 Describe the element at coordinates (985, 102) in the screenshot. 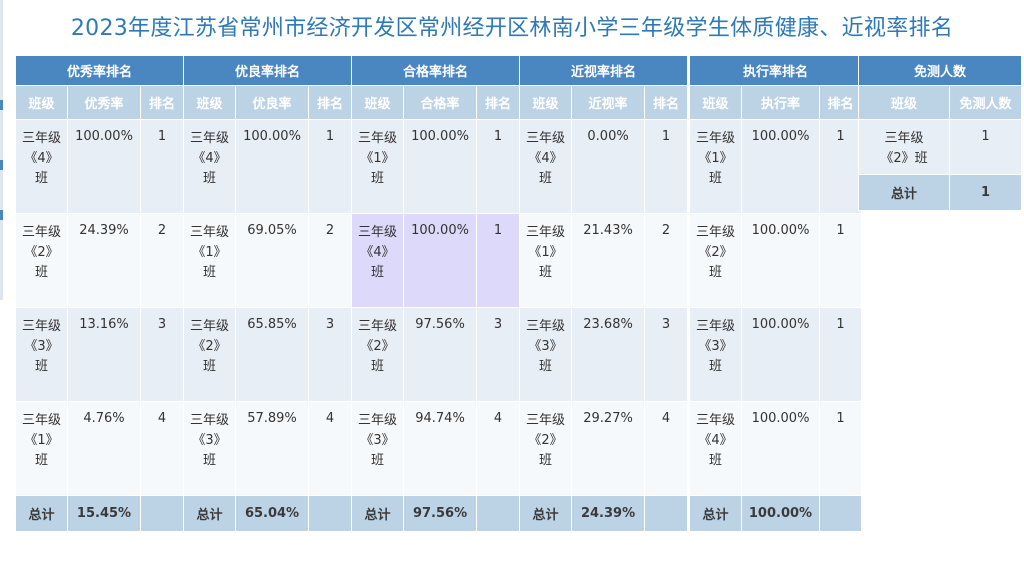

I see `col-header-exempt-count: 免测人数` at that location.